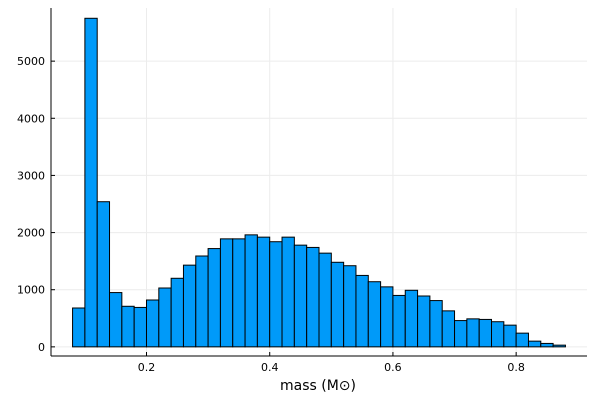 This screenshot has width=600, height=400. Describe the element at coordinates (41, 347) in the screenshot. I see `y-tick-label: 0` at that location.